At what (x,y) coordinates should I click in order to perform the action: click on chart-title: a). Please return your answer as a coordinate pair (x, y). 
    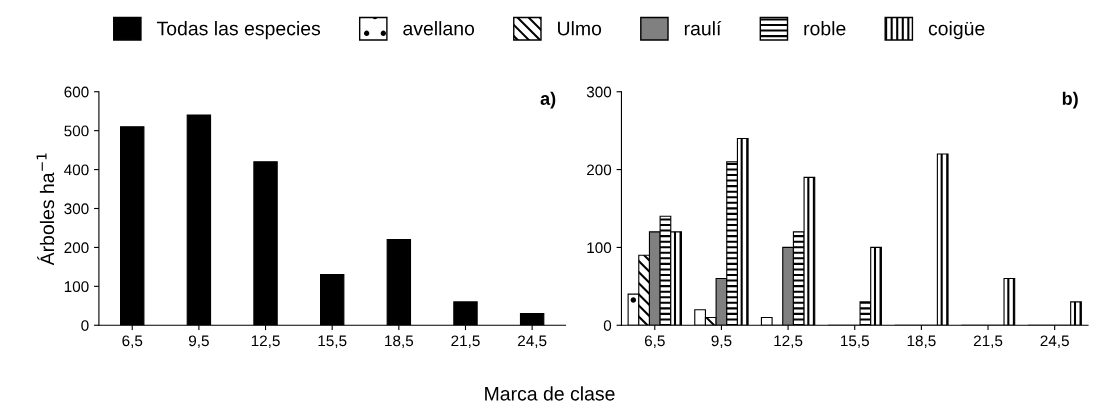
    Looking at the image, I should click on (548, 100).